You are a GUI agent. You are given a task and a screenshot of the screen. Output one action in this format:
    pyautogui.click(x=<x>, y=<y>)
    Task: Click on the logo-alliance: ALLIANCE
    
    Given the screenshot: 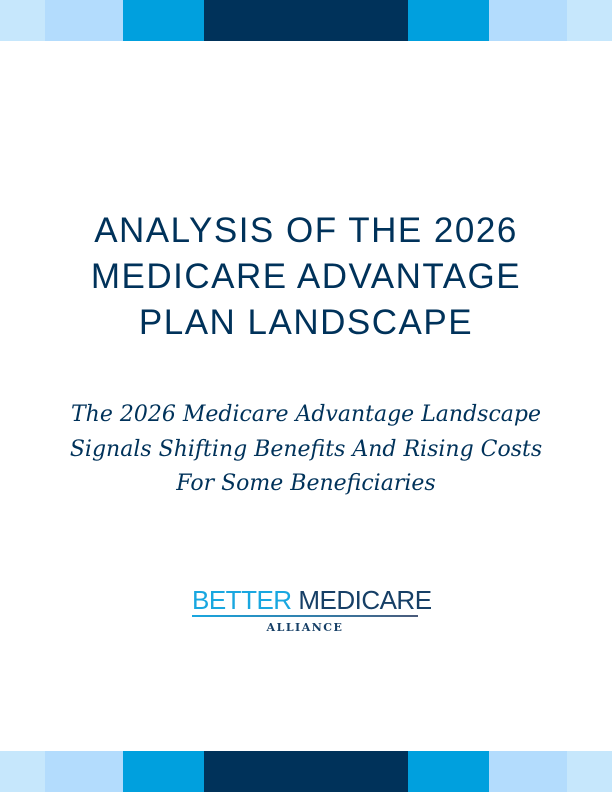 What is the action you would take?
    pyautogui.click(x=305, y=627)
    